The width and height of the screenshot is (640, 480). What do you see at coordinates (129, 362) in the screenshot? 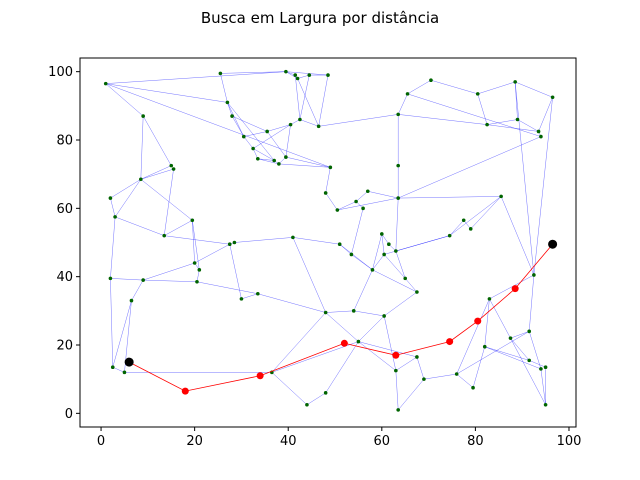
I see `start-node` at bounding box center [129, 362].